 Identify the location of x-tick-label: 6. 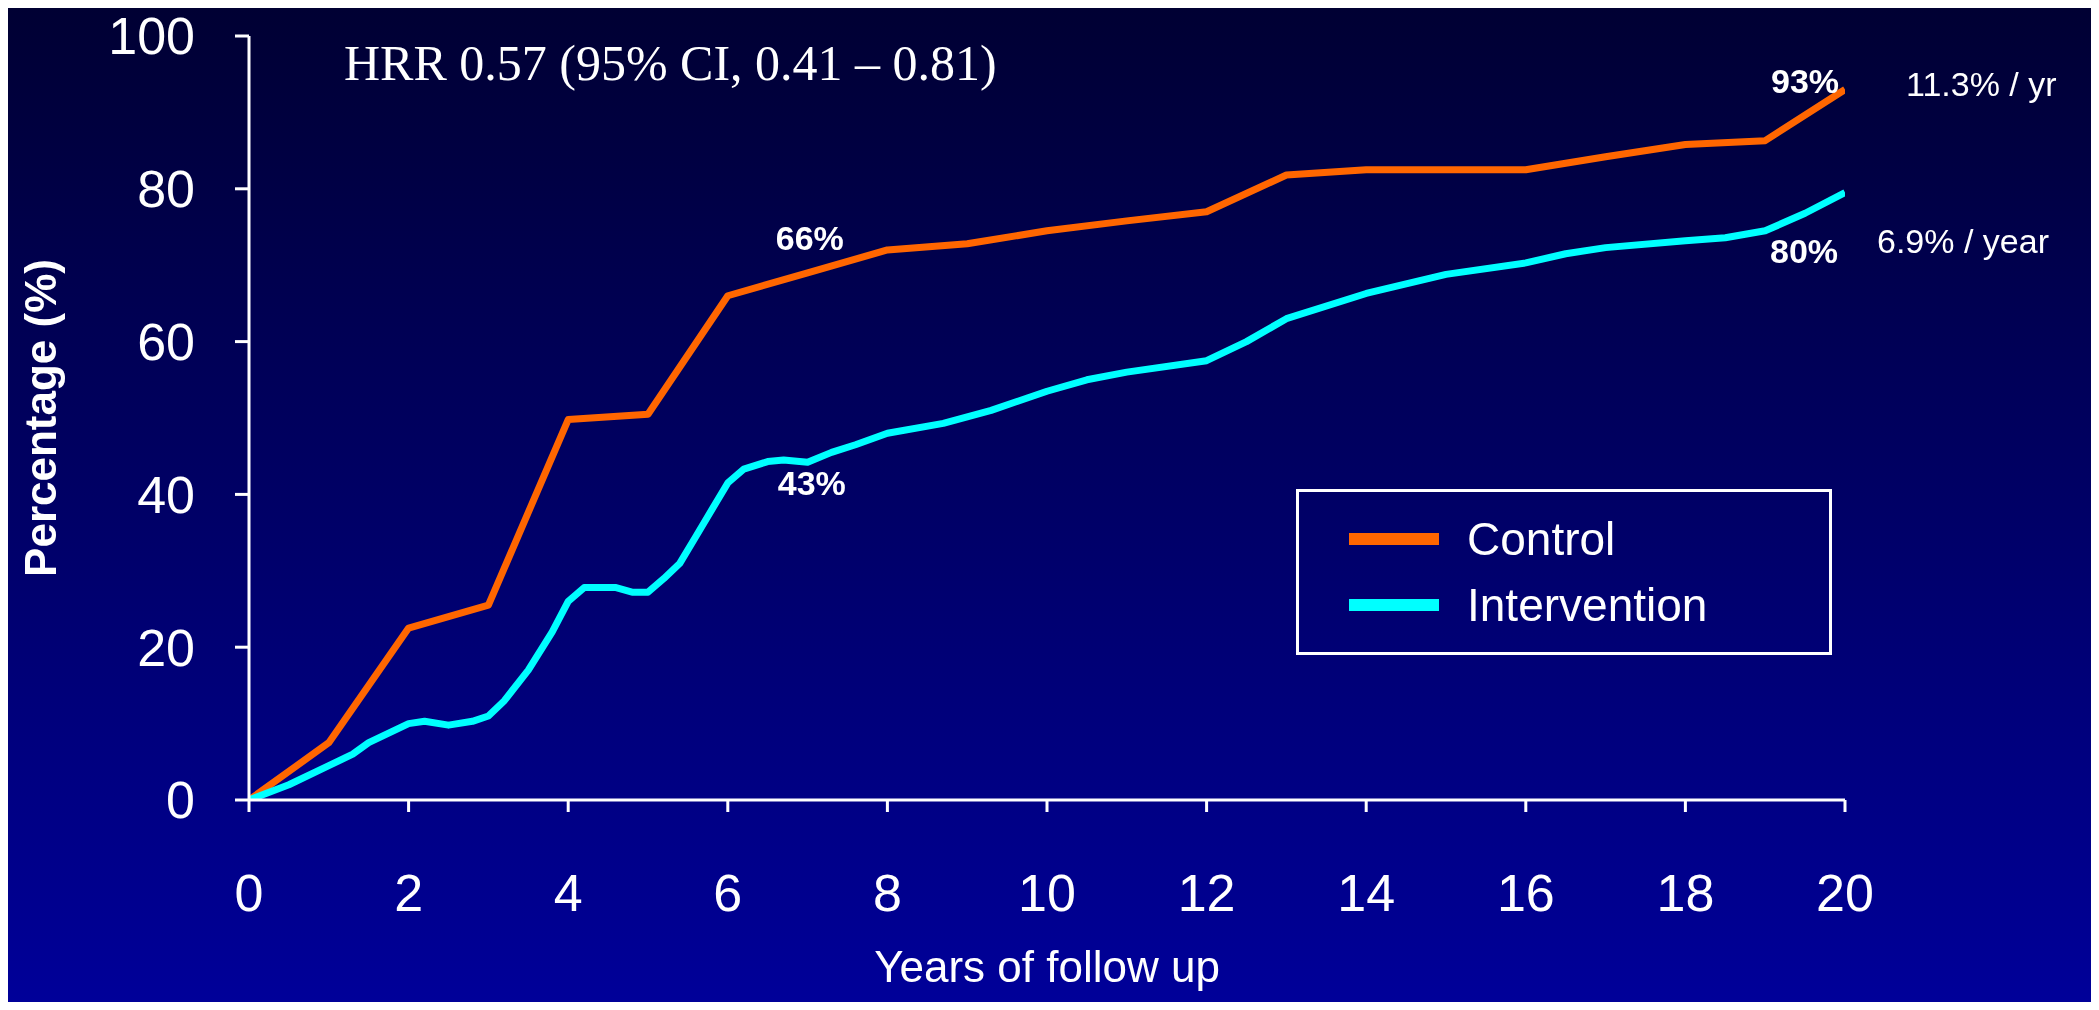
(728, 892).